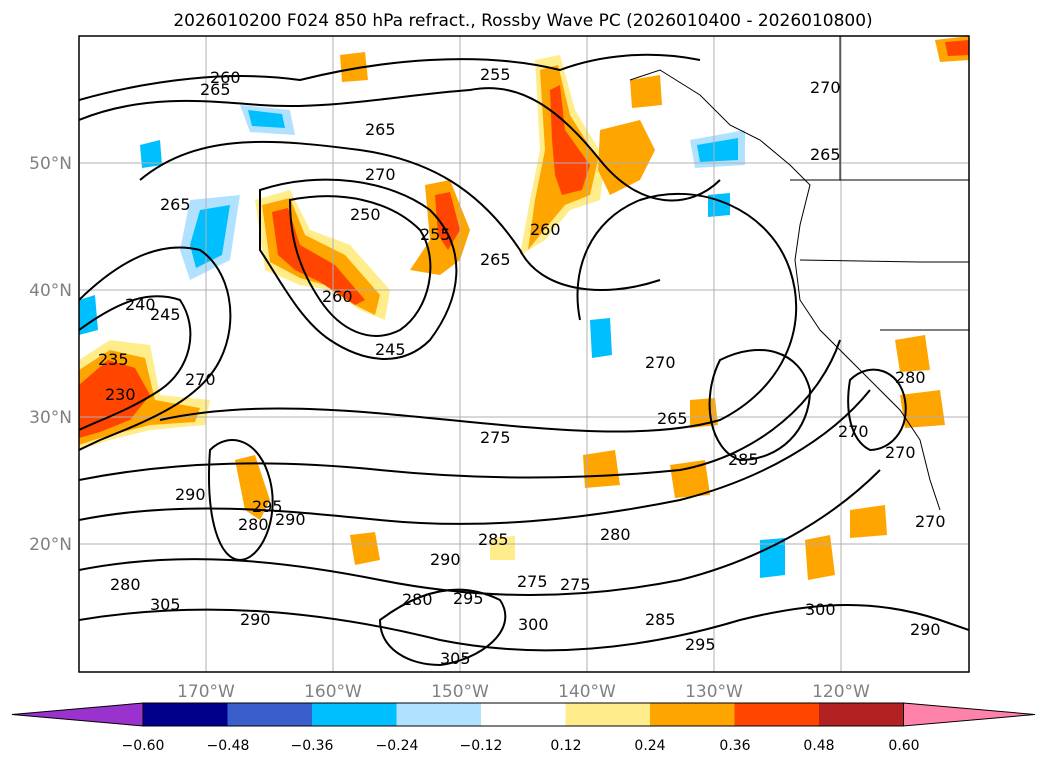  Describe the element at coordinates (397, 746) in the screenshot. I see `colorbar-tick-label: −0.24` at that location.